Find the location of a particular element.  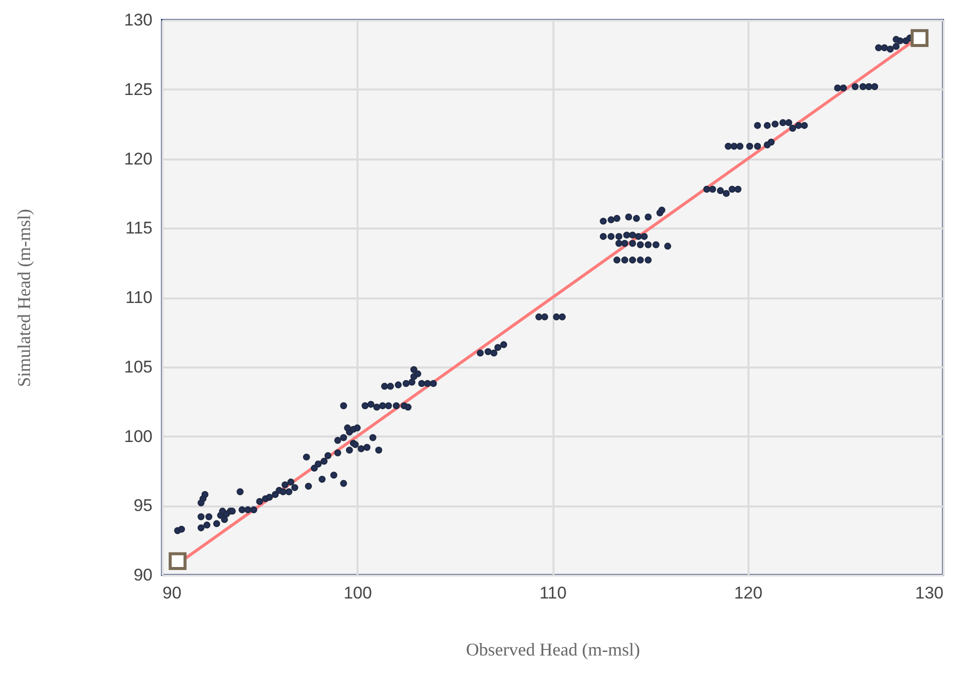

x-tick-label: 90 is located at coordinates (172, 593).